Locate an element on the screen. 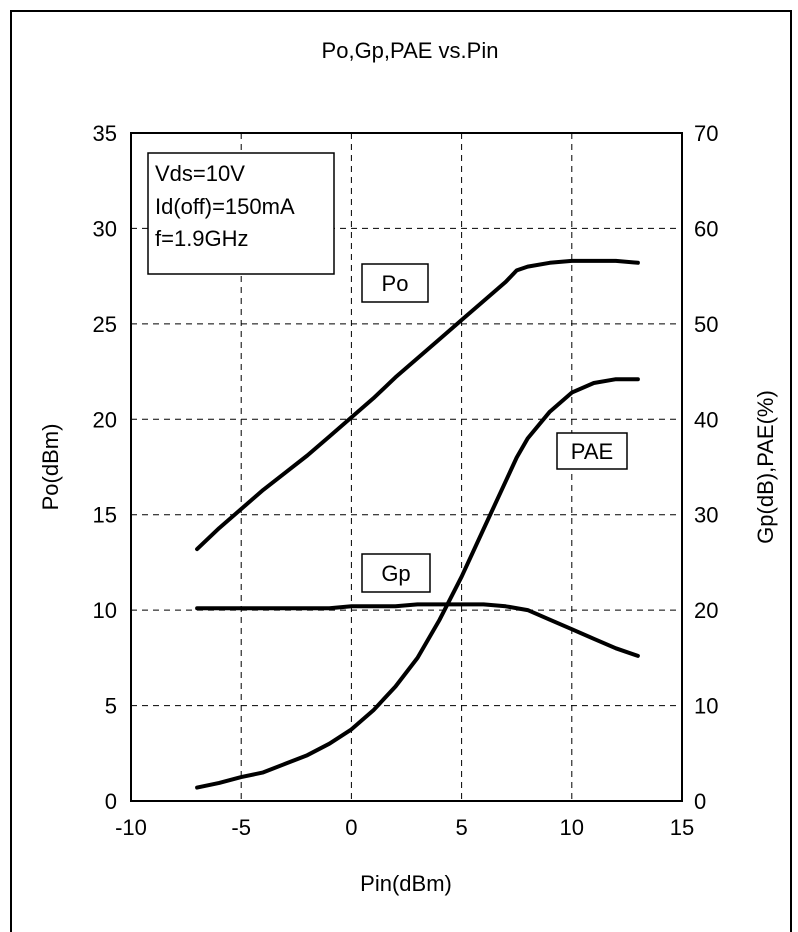  series-label-po: Po is located at coordinates (395, 283).